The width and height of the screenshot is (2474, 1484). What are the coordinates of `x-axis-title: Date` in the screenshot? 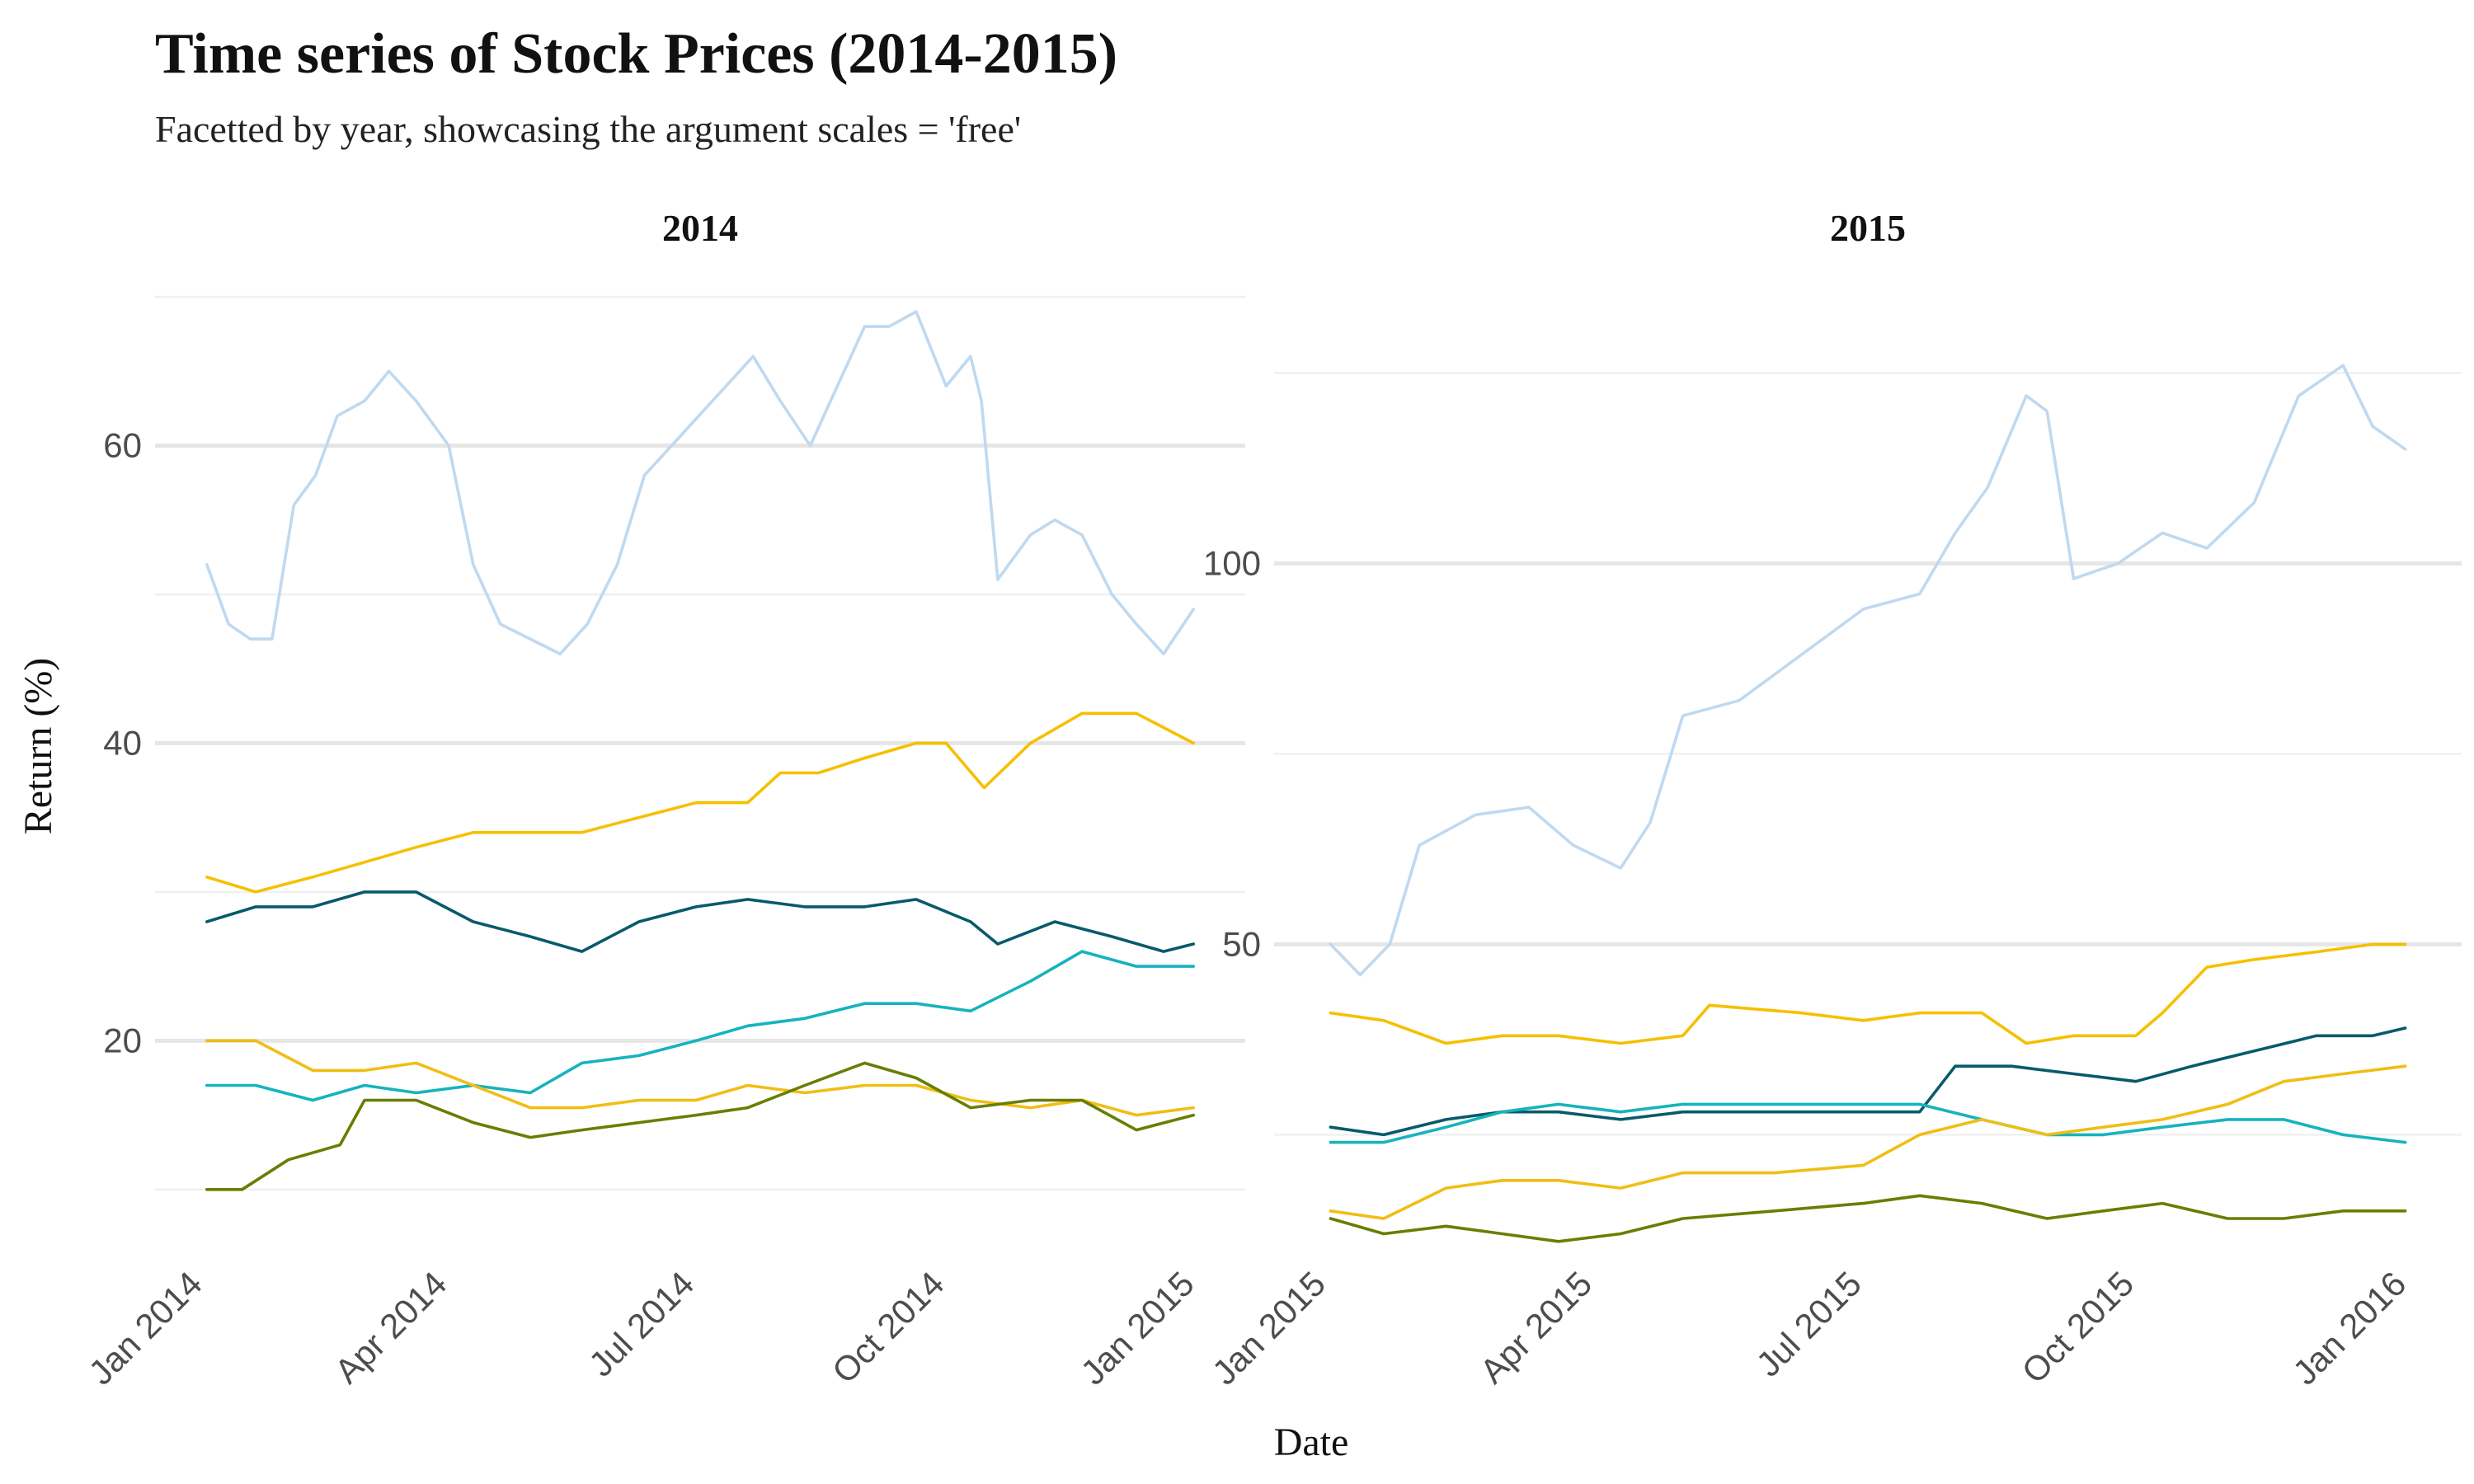 It's located at (1311, 1442).